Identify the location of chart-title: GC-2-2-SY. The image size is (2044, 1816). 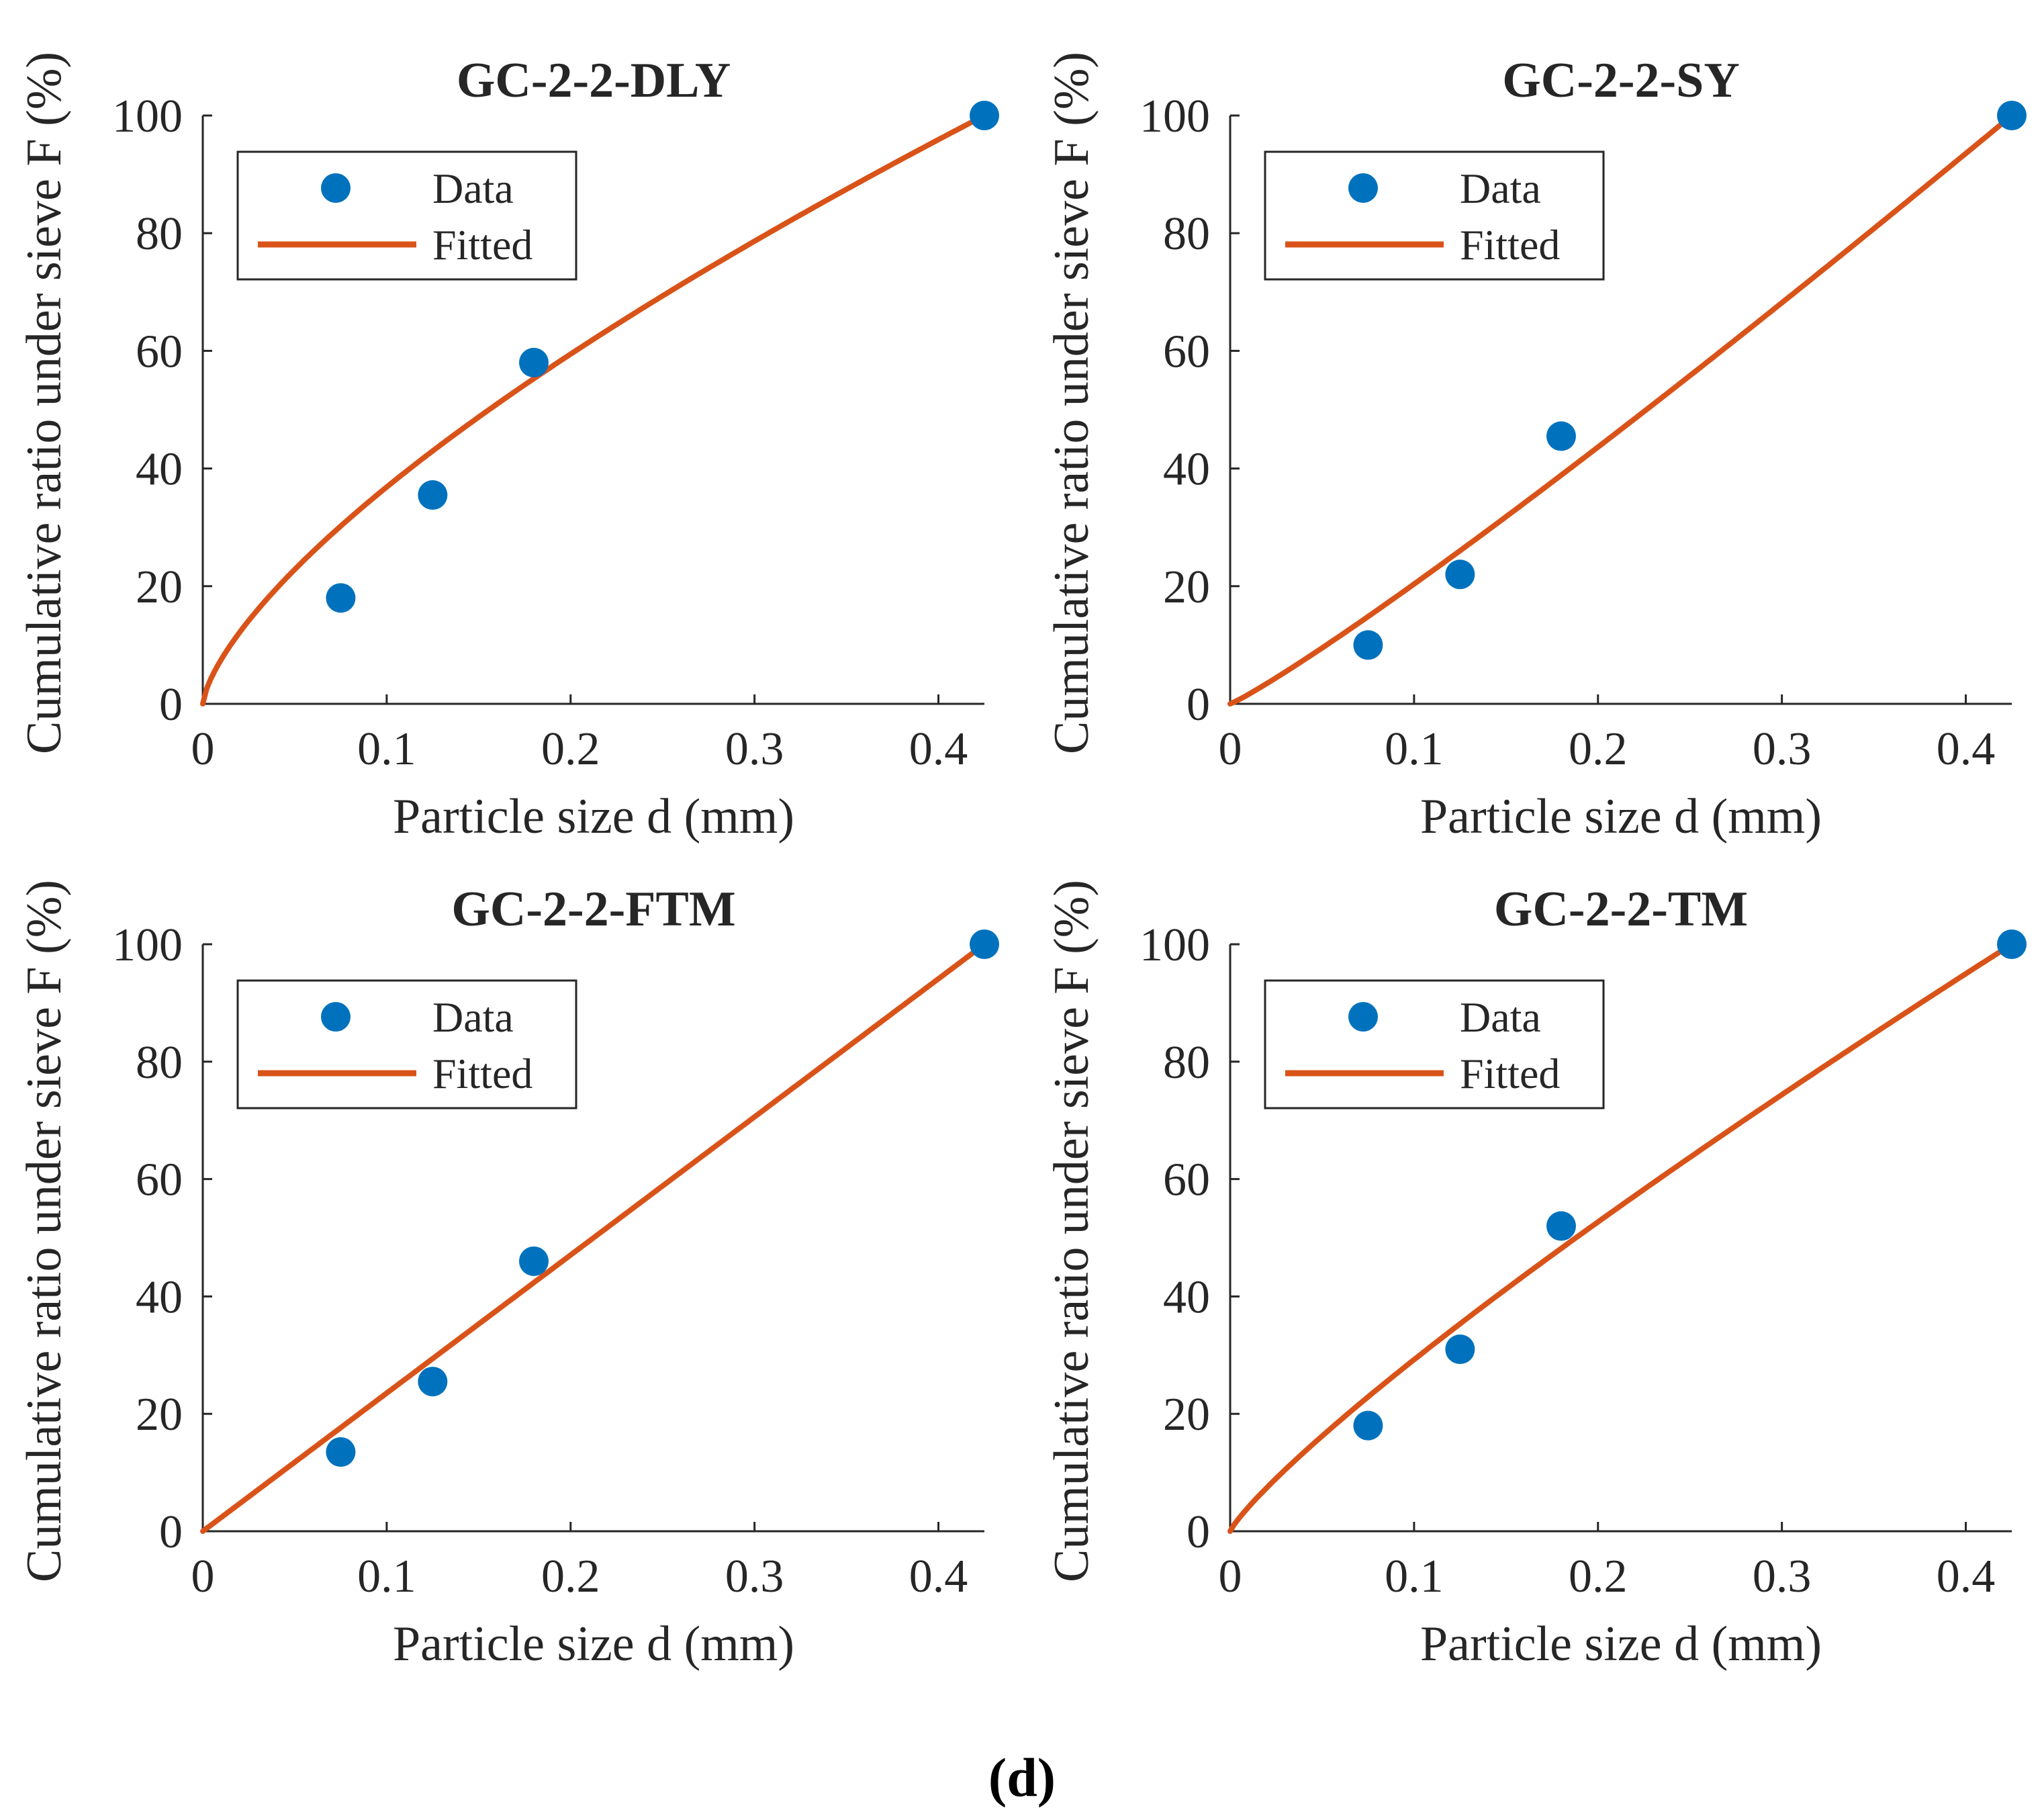
(1621, 80).